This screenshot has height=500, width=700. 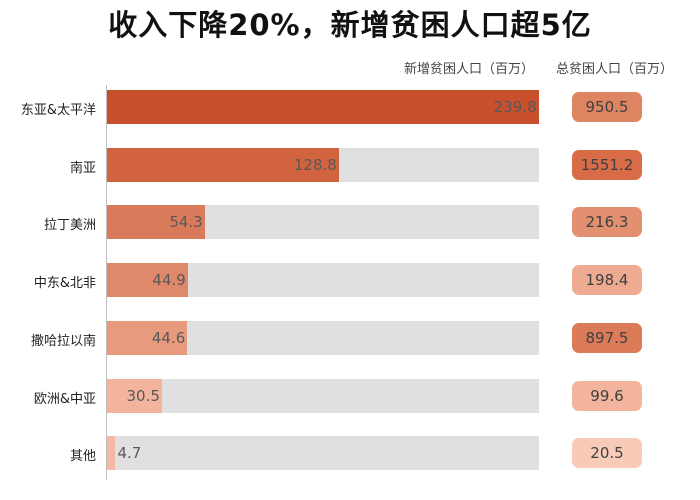 What do you see at coordinates (607, 453) in the screenshot?
I see `total-poor-value-box: 20.5` at bounding box center [607, 453].